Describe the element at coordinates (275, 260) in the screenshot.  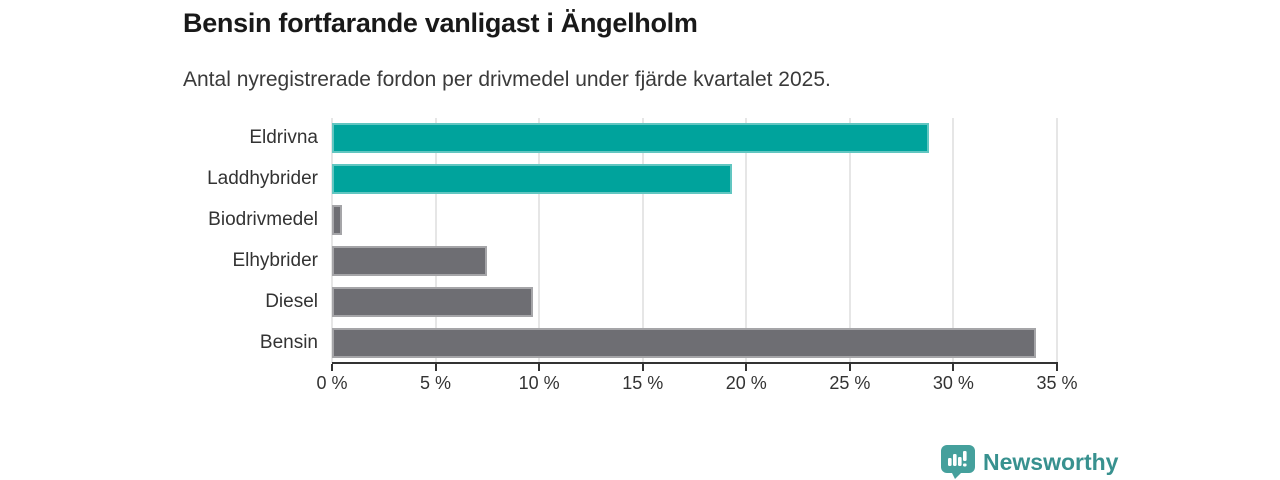
I see `category-label: Elhybrider` at that location.